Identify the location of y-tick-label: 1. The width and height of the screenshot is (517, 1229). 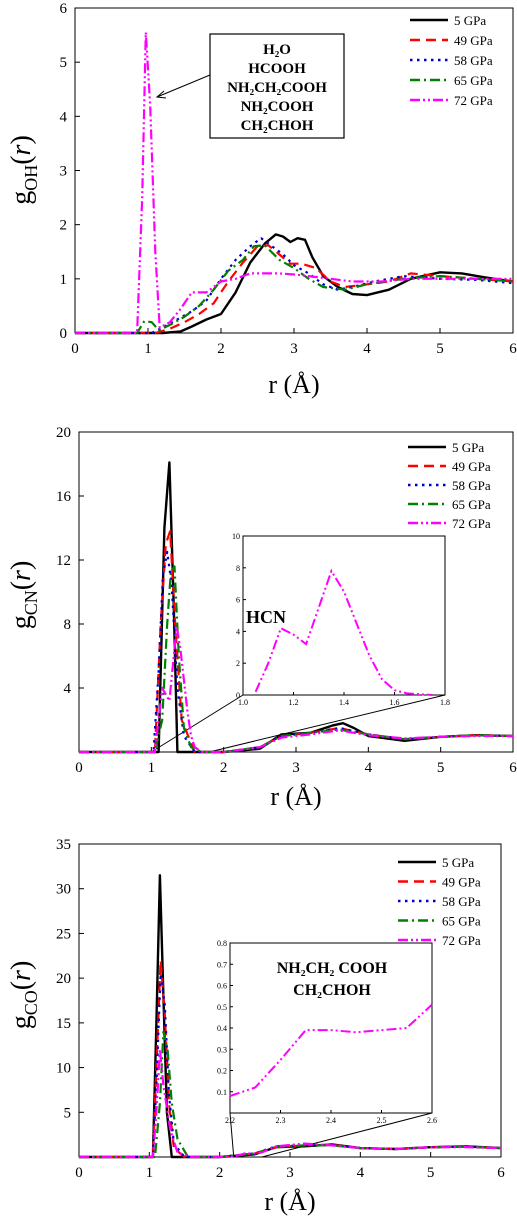
(64, 280).